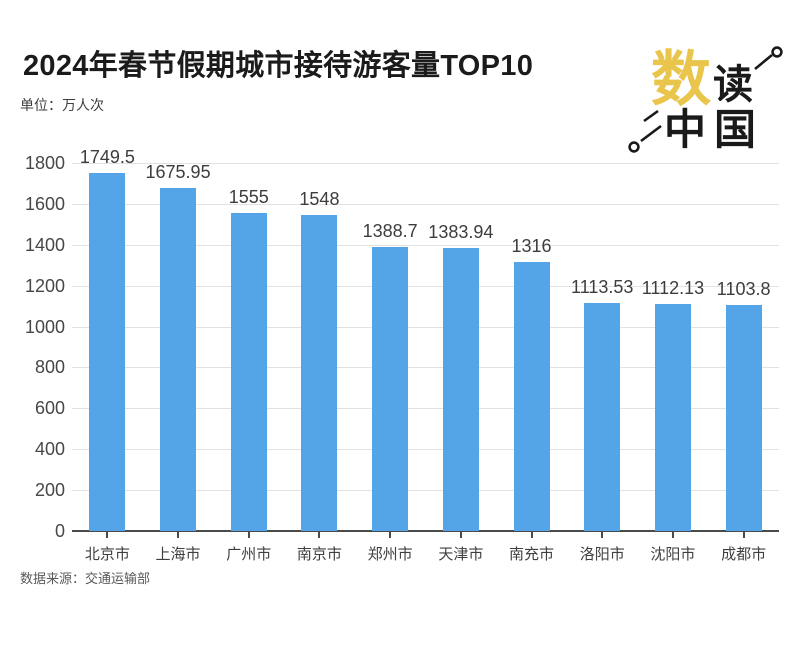 The image size is (800, 648). Describe the element at coordinates (390, 554) in the screenshot. I see `x-category-label: 郑州市` at that location.